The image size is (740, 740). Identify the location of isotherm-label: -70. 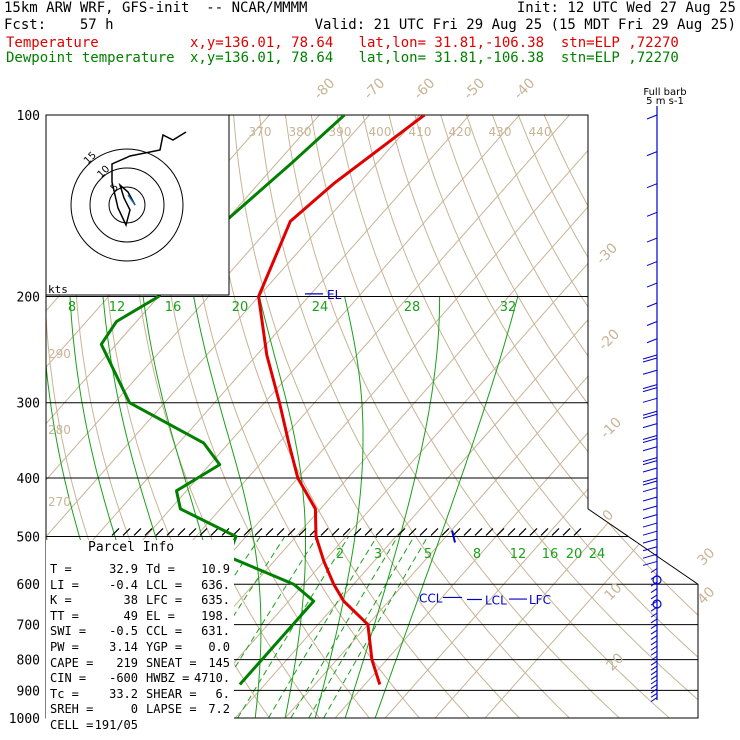
(374, 88).